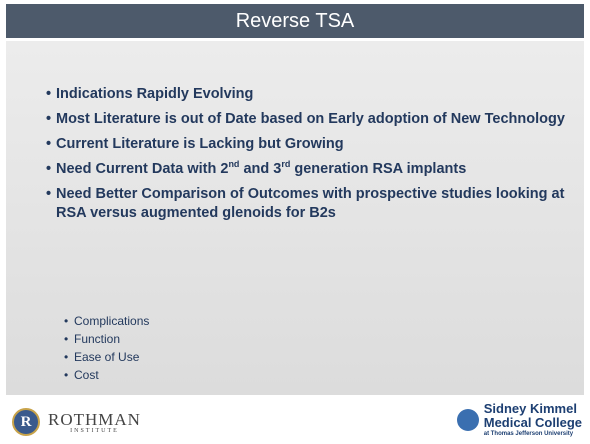 Image resolution: width=590 pixels, height=444 pixels. Describe the element at coordinates (106, 357) in the screenshot. I see `sub-bullet: Ease of Use` at that location.